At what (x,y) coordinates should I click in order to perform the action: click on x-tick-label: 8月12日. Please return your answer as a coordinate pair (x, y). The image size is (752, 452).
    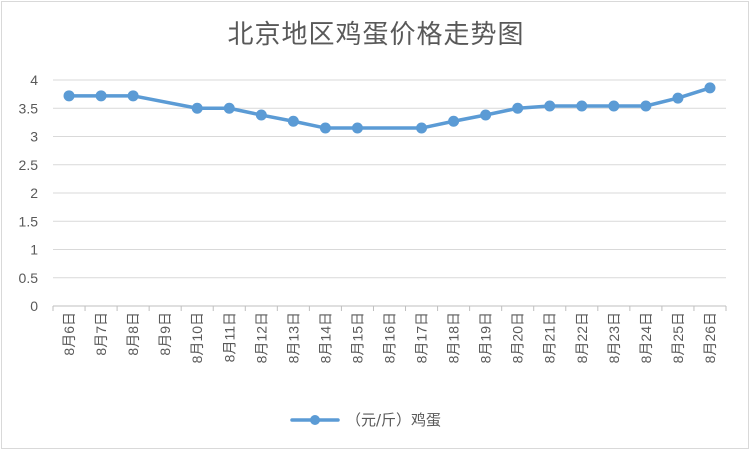
    Looking at the image, I should click on (261, 337).